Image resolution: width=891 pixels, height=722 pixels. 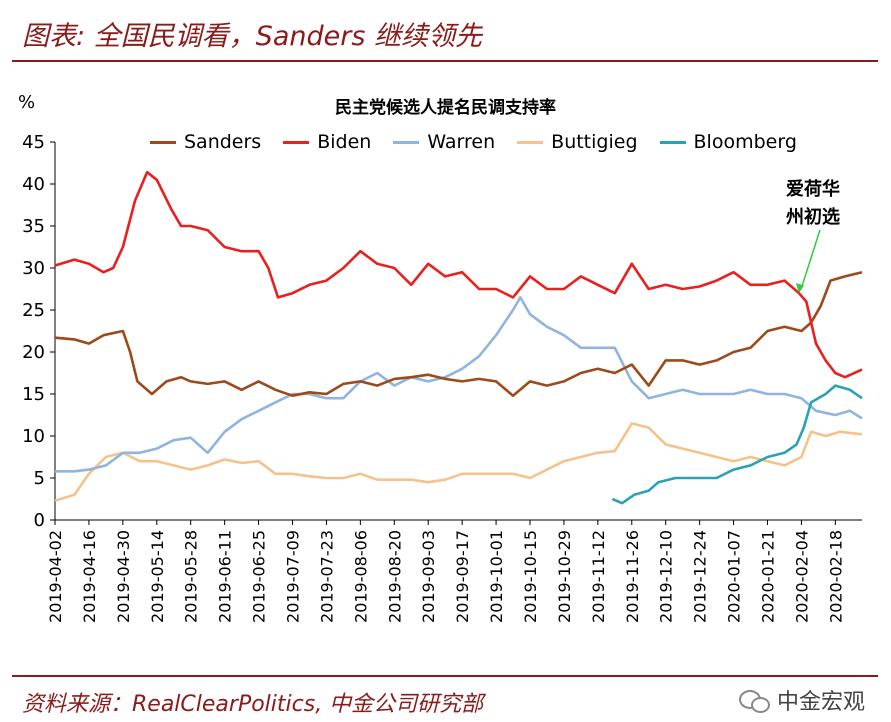 What do you see at coordinates (835, 576) in the screenshot?
I see `x-tick-label: 2020-02-18` at bounding box center [835, 576].